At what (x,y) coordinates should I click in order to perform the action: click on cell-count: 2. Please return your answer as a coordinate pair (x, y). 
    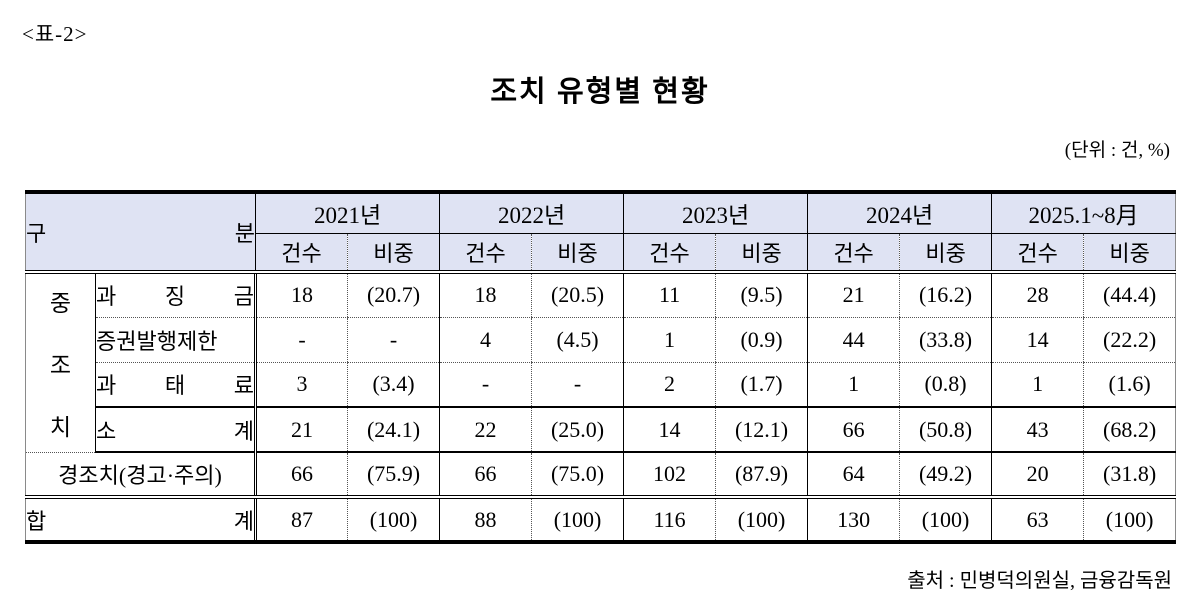
    Looking at the image, I should click on (669, 385).